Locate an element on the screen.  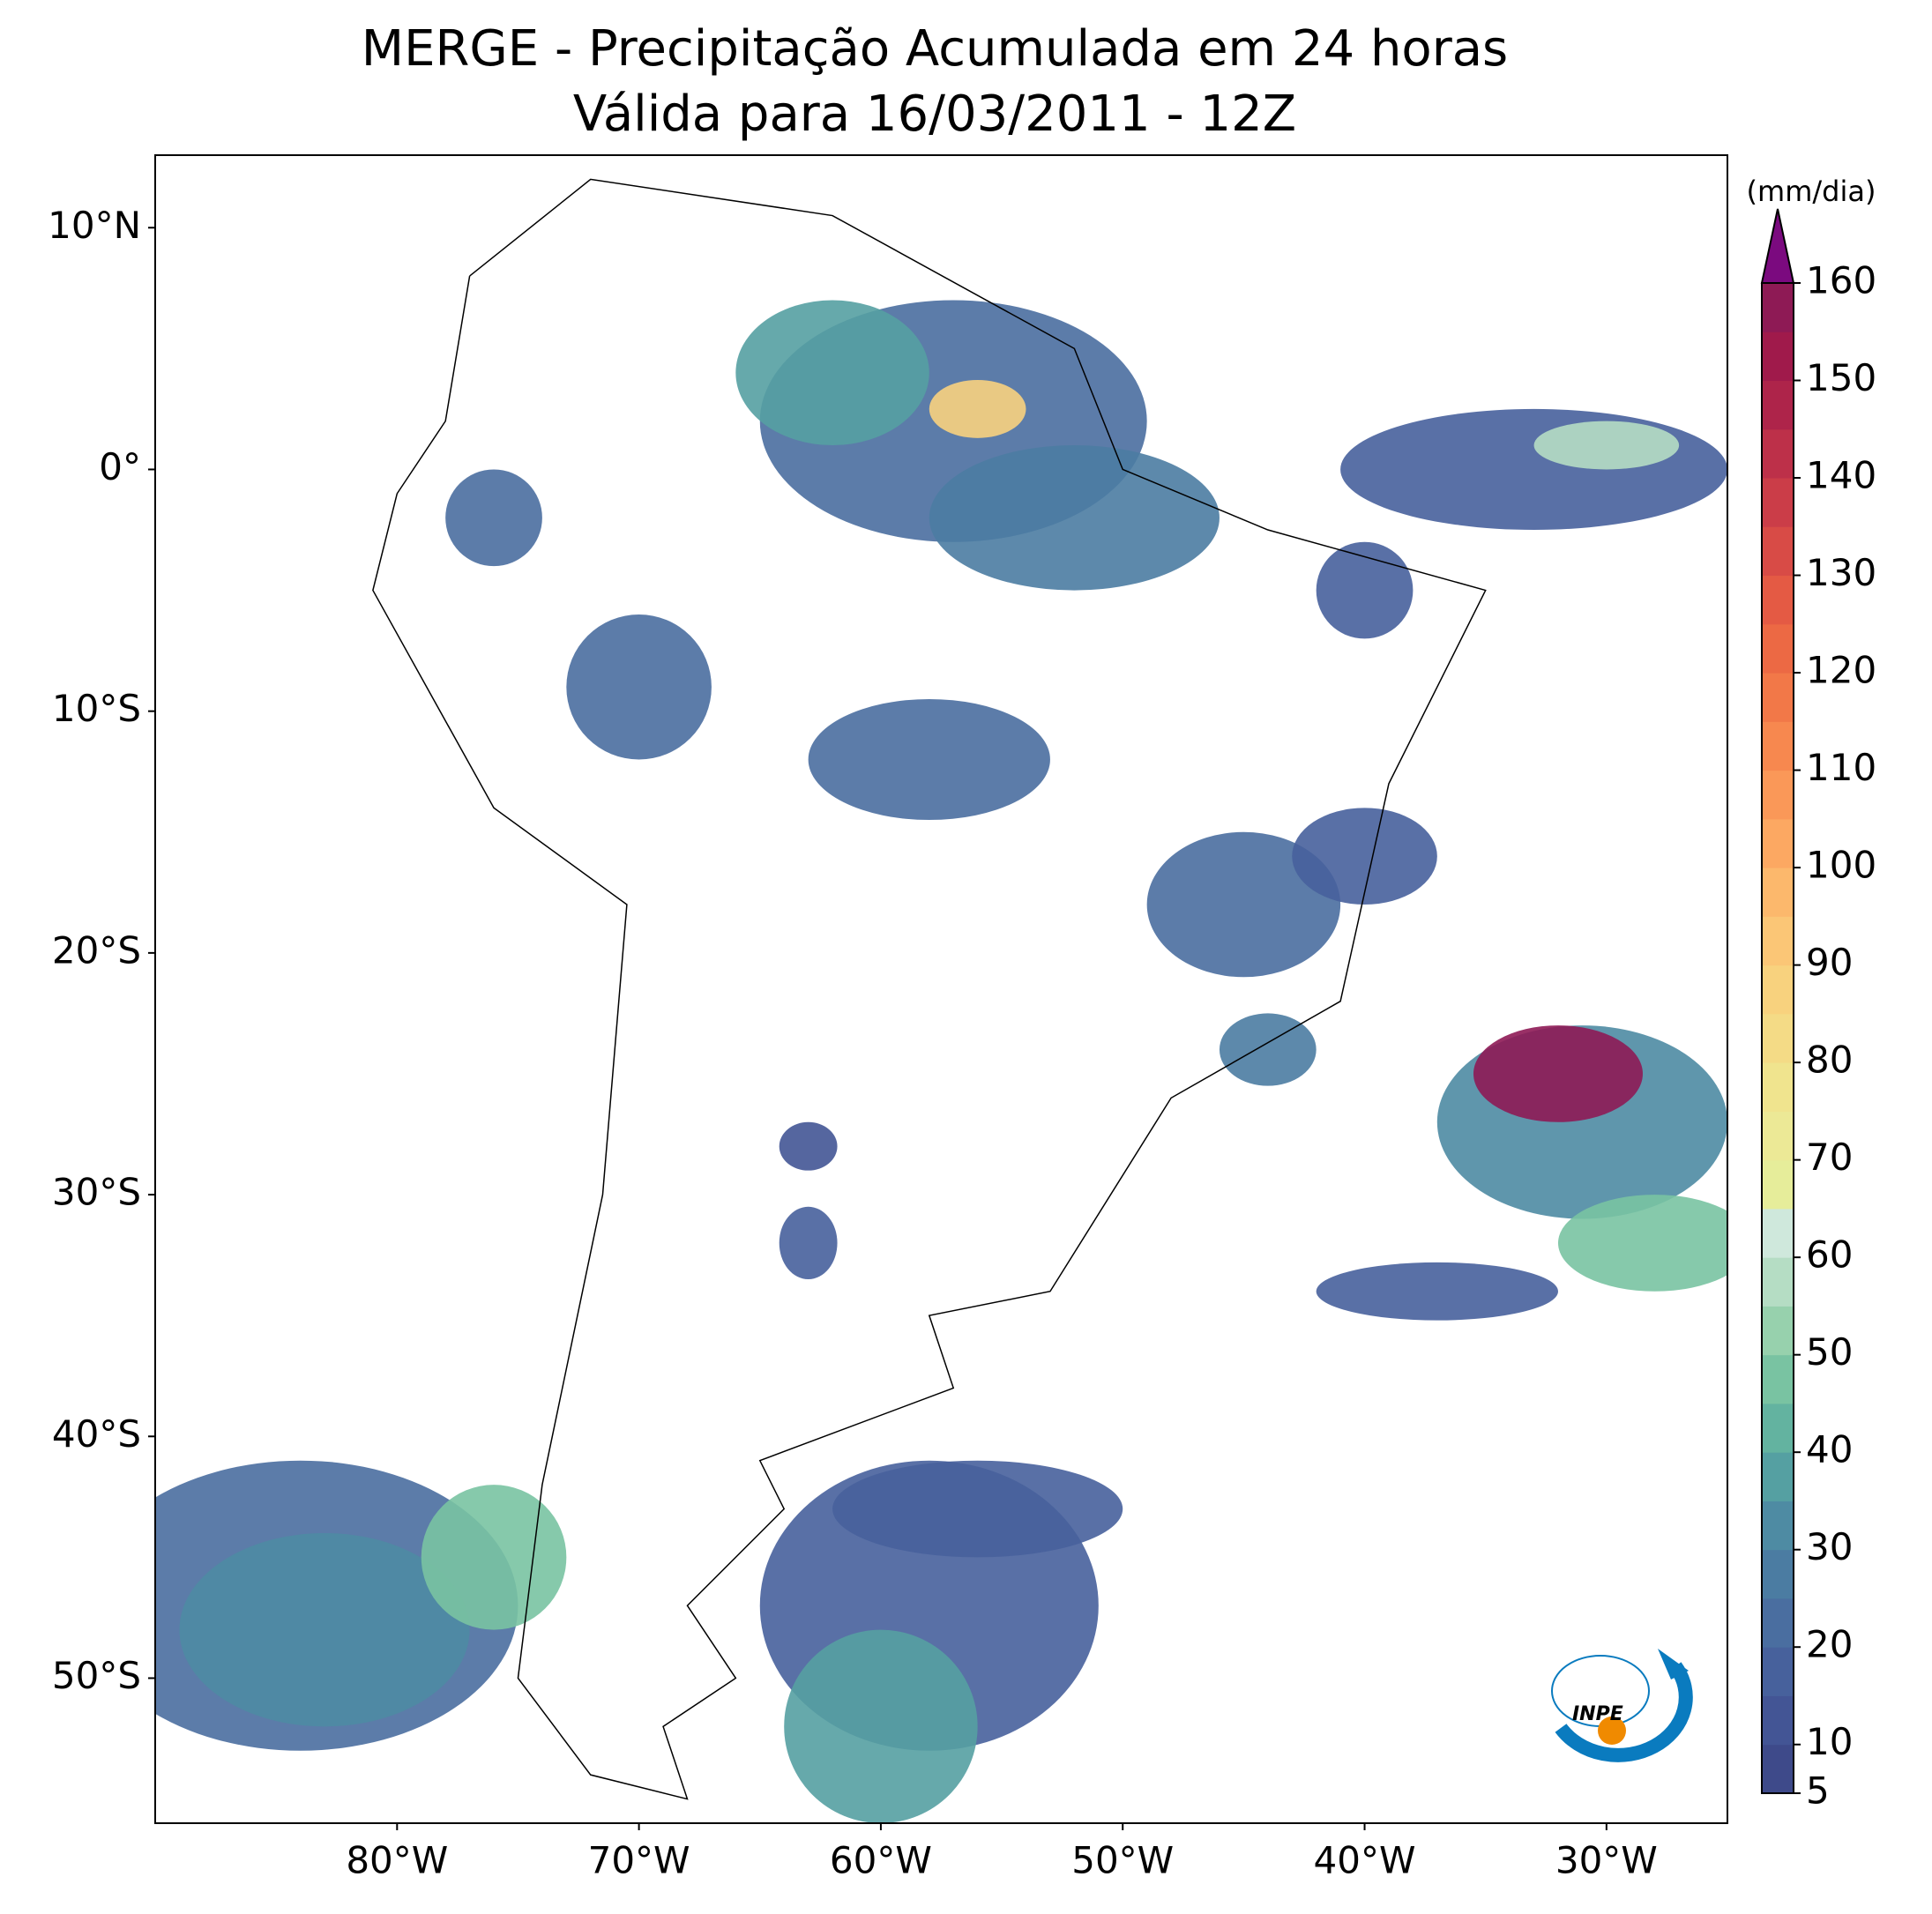
lat-label: 30°S is located at coordinates (96, 1192).